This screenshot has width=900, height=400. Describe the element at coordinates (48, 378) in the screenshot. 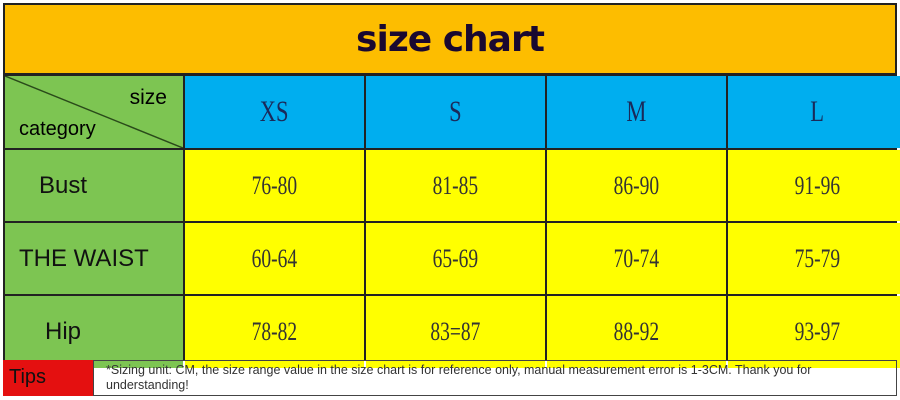

I see `tips-label: Tips` at that location.